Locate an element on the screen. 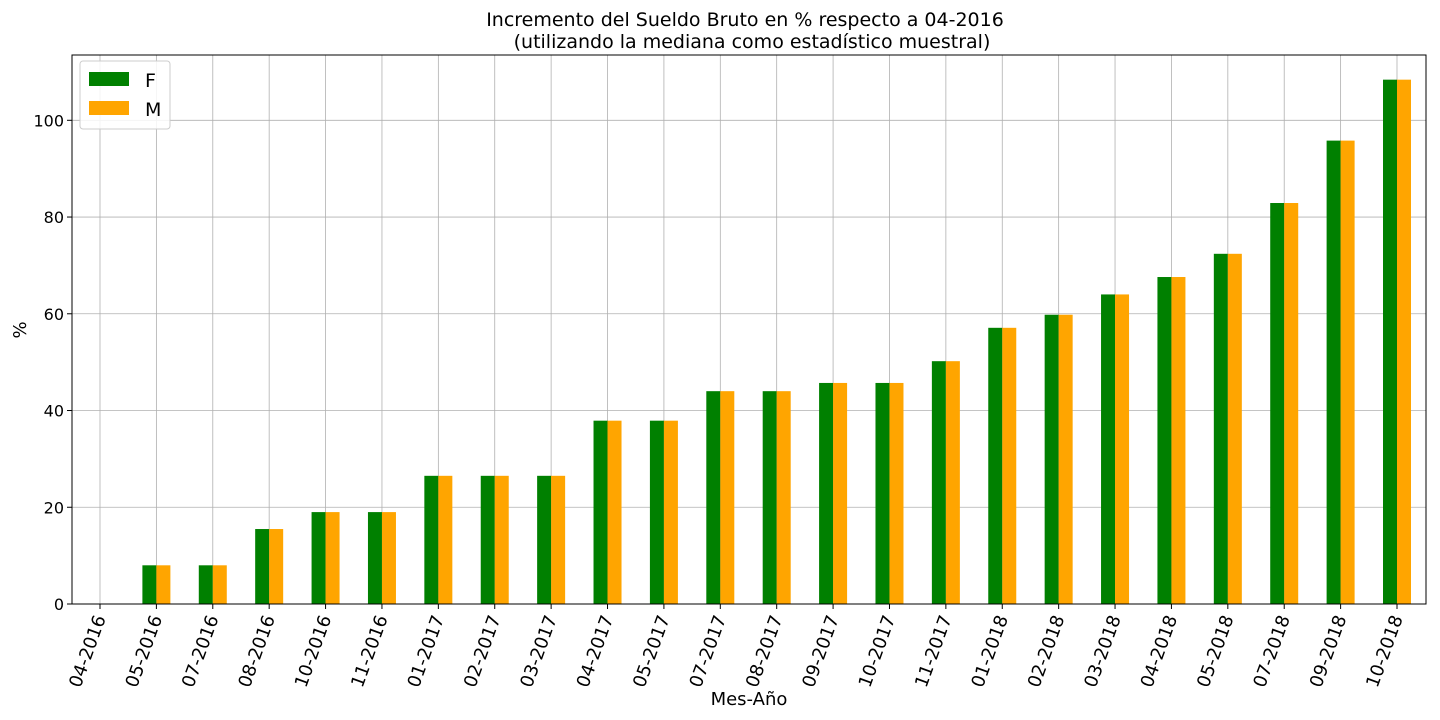 This screenshot has height=720, width=1440. x-tick-label: 10-2017 is located at coordinates (877, 652).